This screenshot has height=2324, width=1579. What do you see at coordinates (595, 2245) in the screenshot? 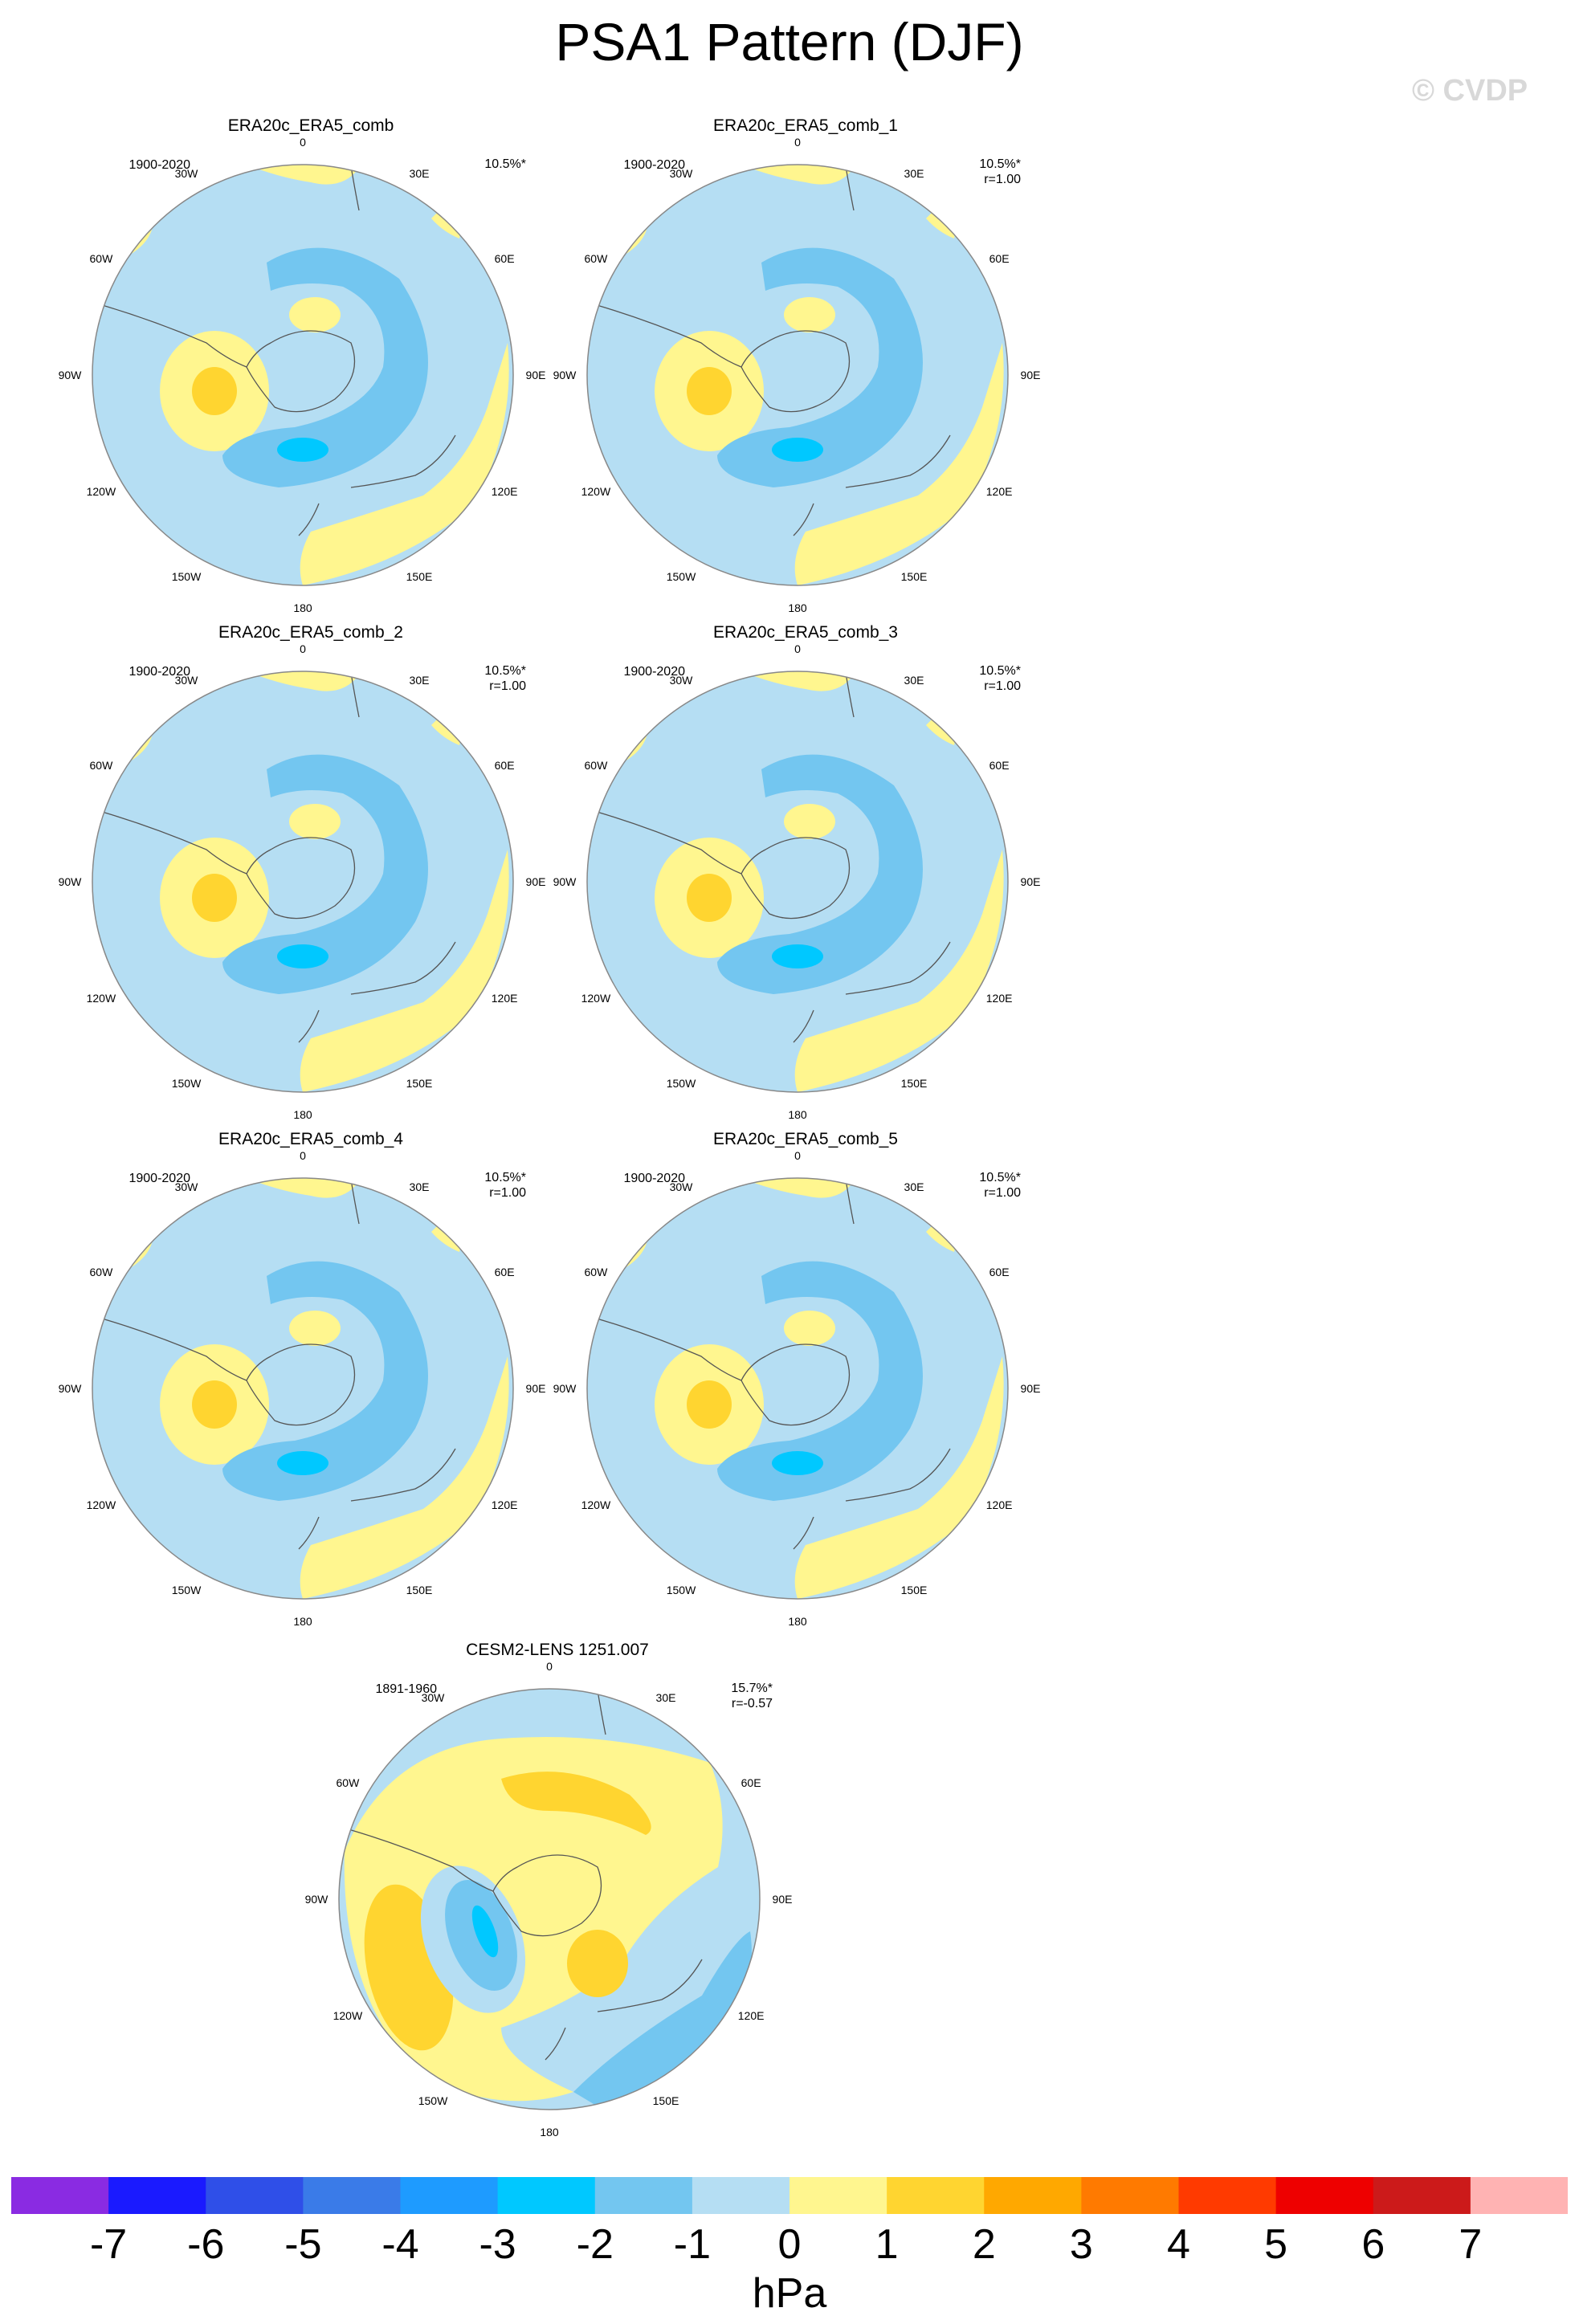
I see `colorbar-tick-label: -2` at bounding box center [595, 2245].